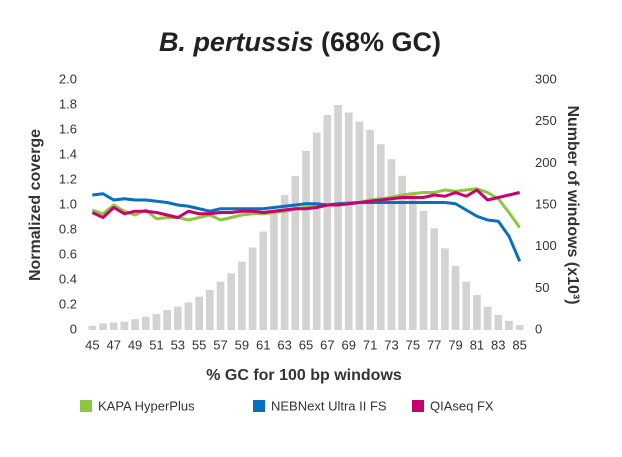  I want to click on y2-tick-label: 100, so click(546, 245).